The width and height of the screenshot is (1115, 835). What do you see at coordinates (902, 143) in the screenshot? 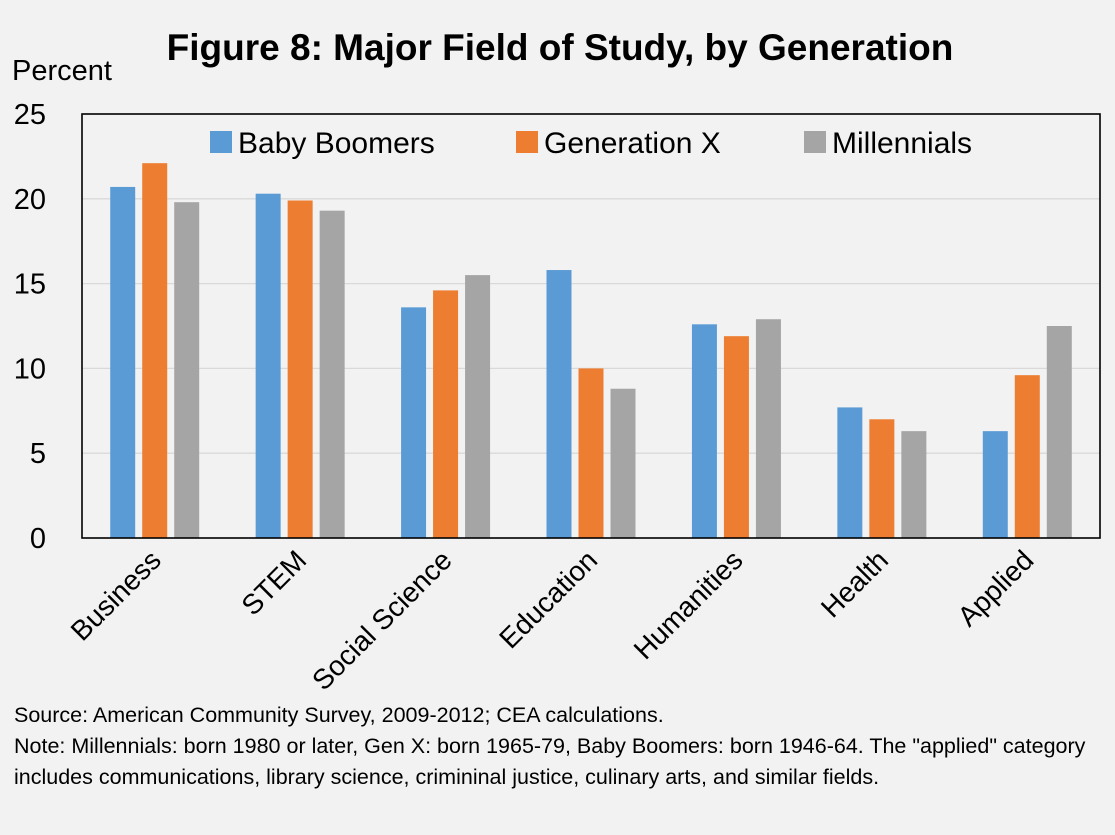
I see `legend-label: Millennials` at bounding box center [902, 143].